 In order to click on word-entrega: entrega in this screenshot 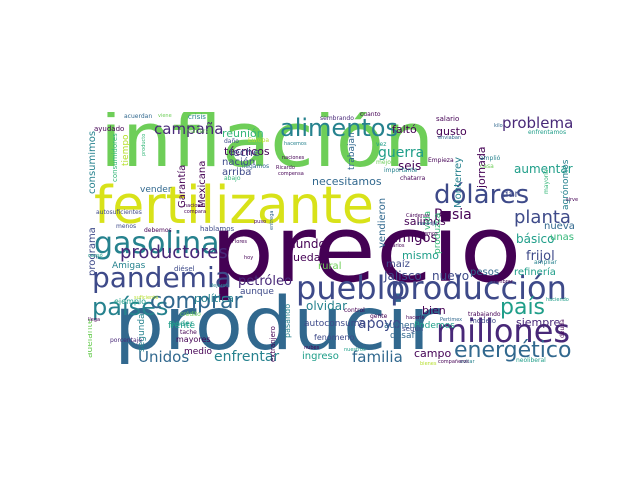, I will do `click(272, 220)`.